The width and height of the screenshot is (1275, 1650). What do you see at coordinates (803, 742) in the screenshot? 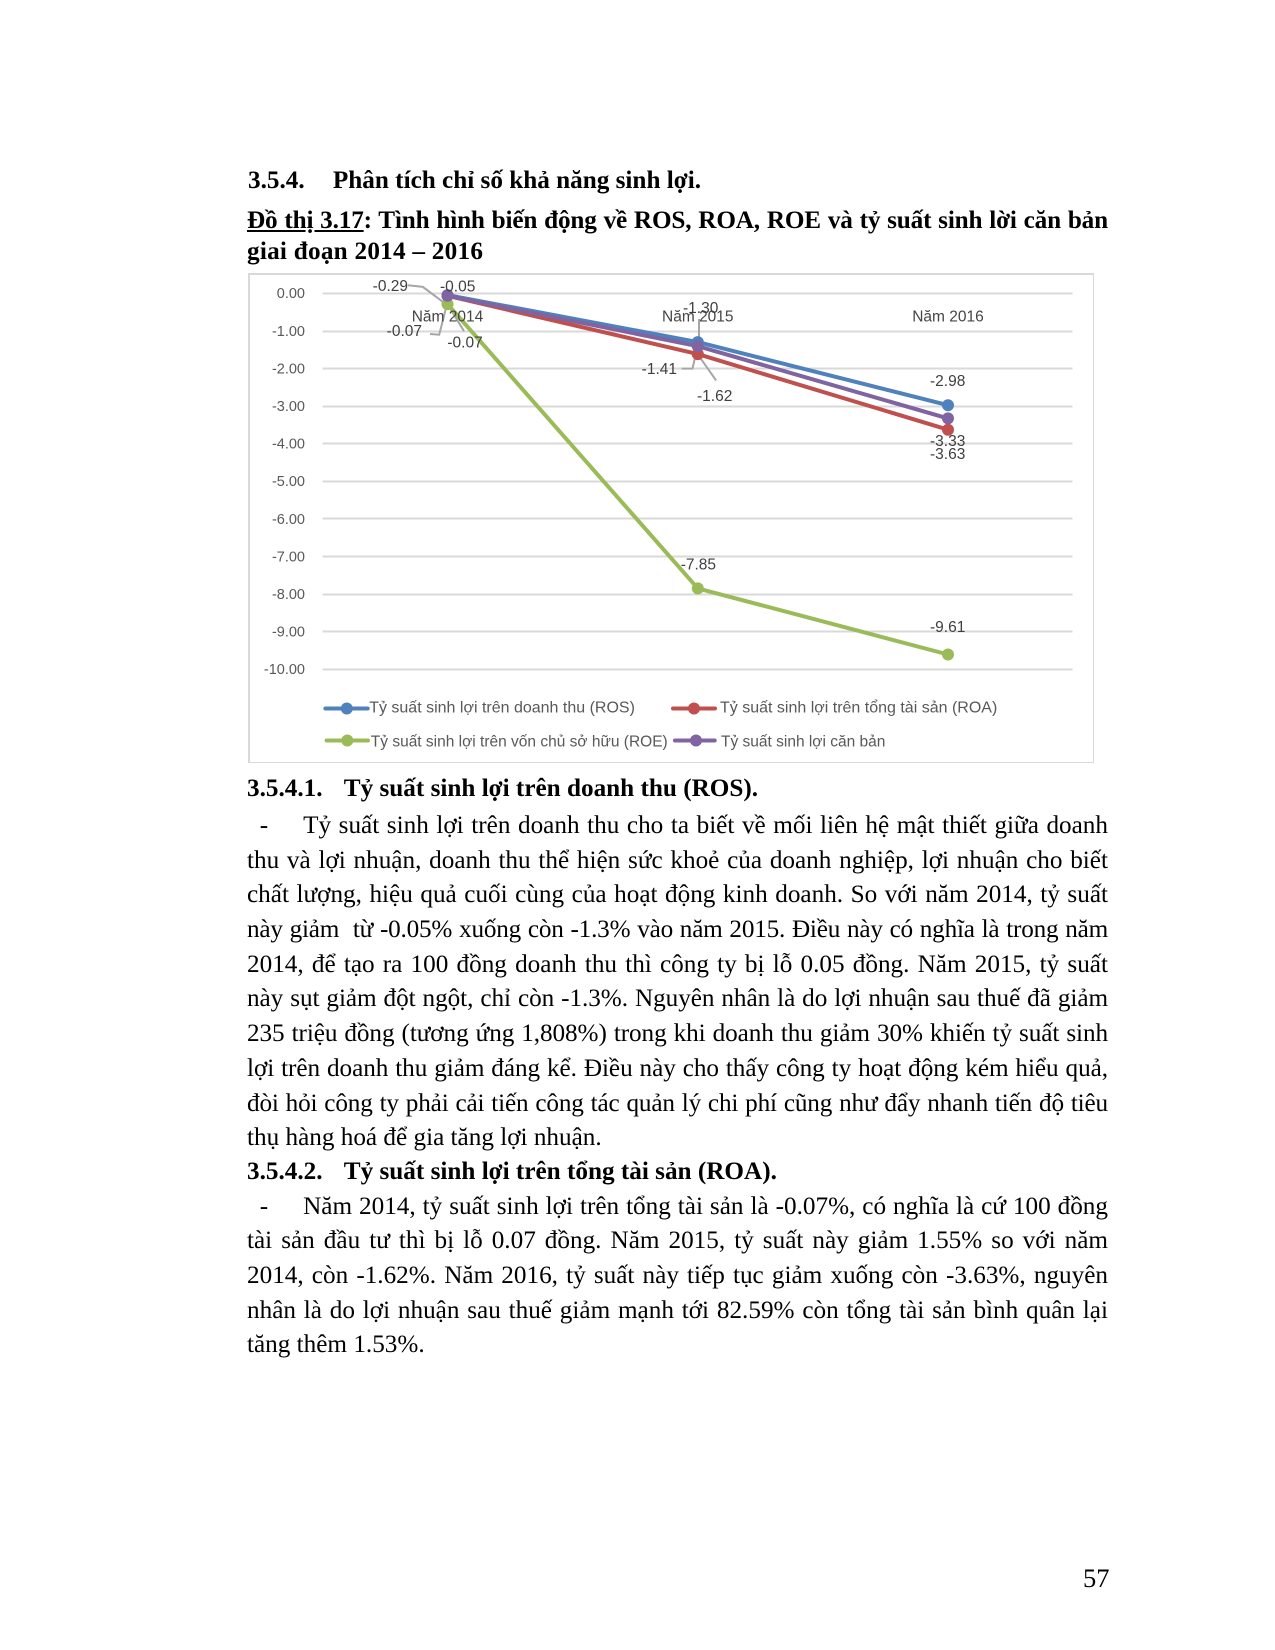
I see `svg-text: Tỷ suất sinh lợi căn bản` at bounding box center [803, 742].